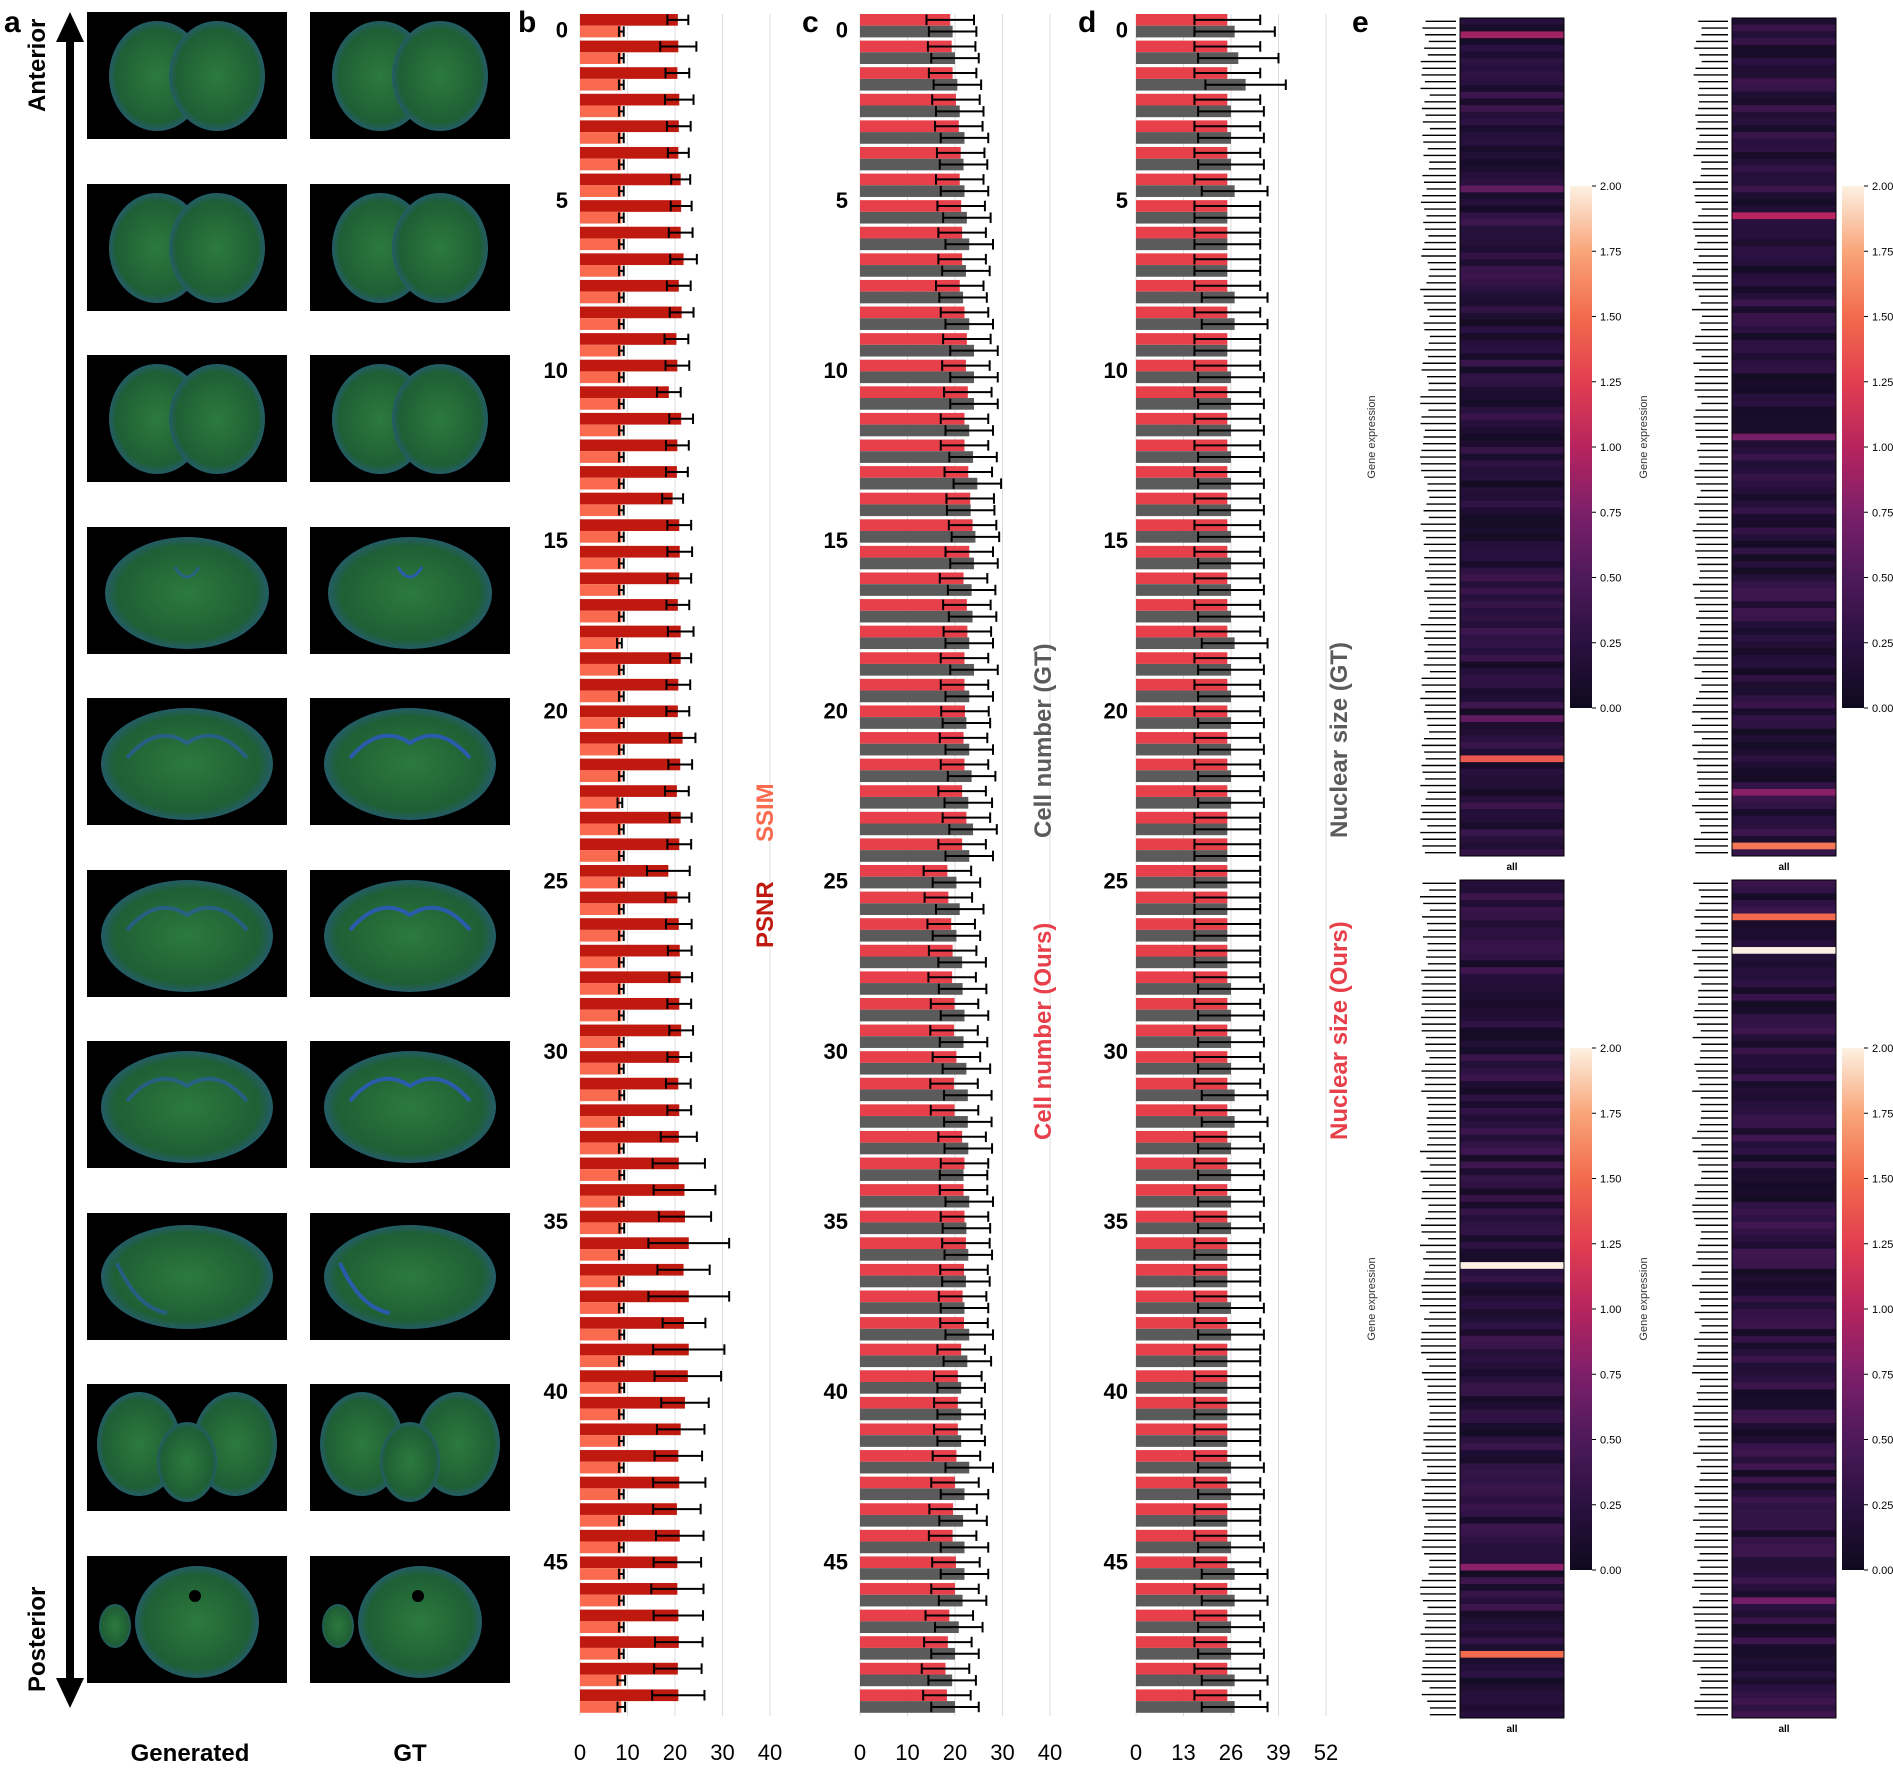 Image resolution: width=1893 pixels, height=1769 pixels. Describe the element at coordinates (1644, 1298) in the screenshot. I see `heatmap-y-label: Gene expression` at that location.